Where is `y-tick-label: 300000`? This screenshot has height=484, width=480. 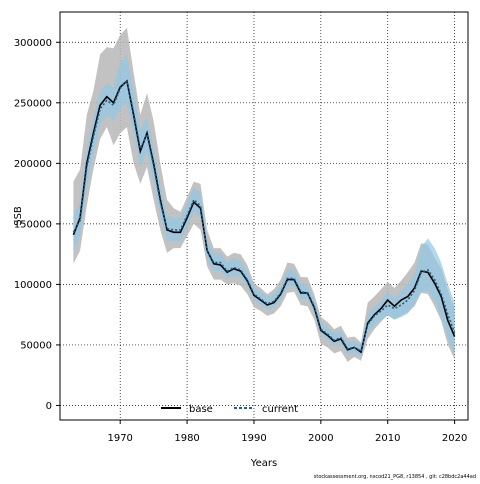 y-tick-label: 300000 is located at coordinates (33, 43).